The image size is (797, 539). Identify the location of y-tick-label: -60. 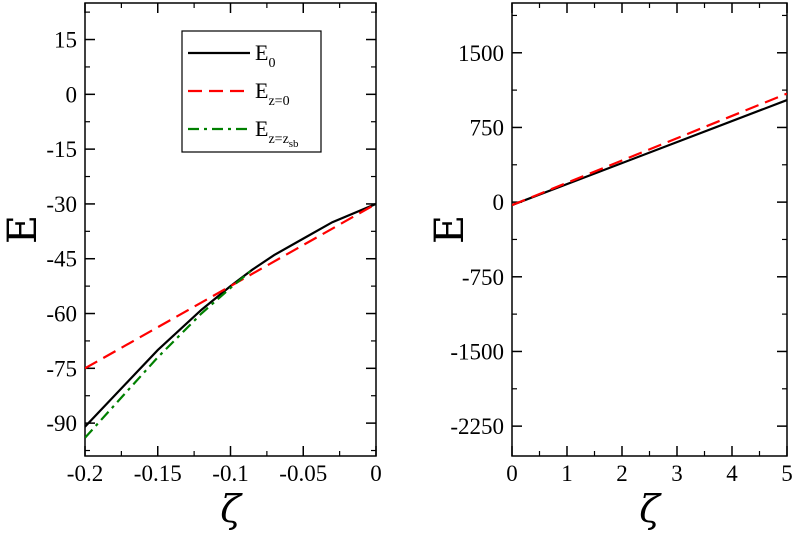
(61, 314).